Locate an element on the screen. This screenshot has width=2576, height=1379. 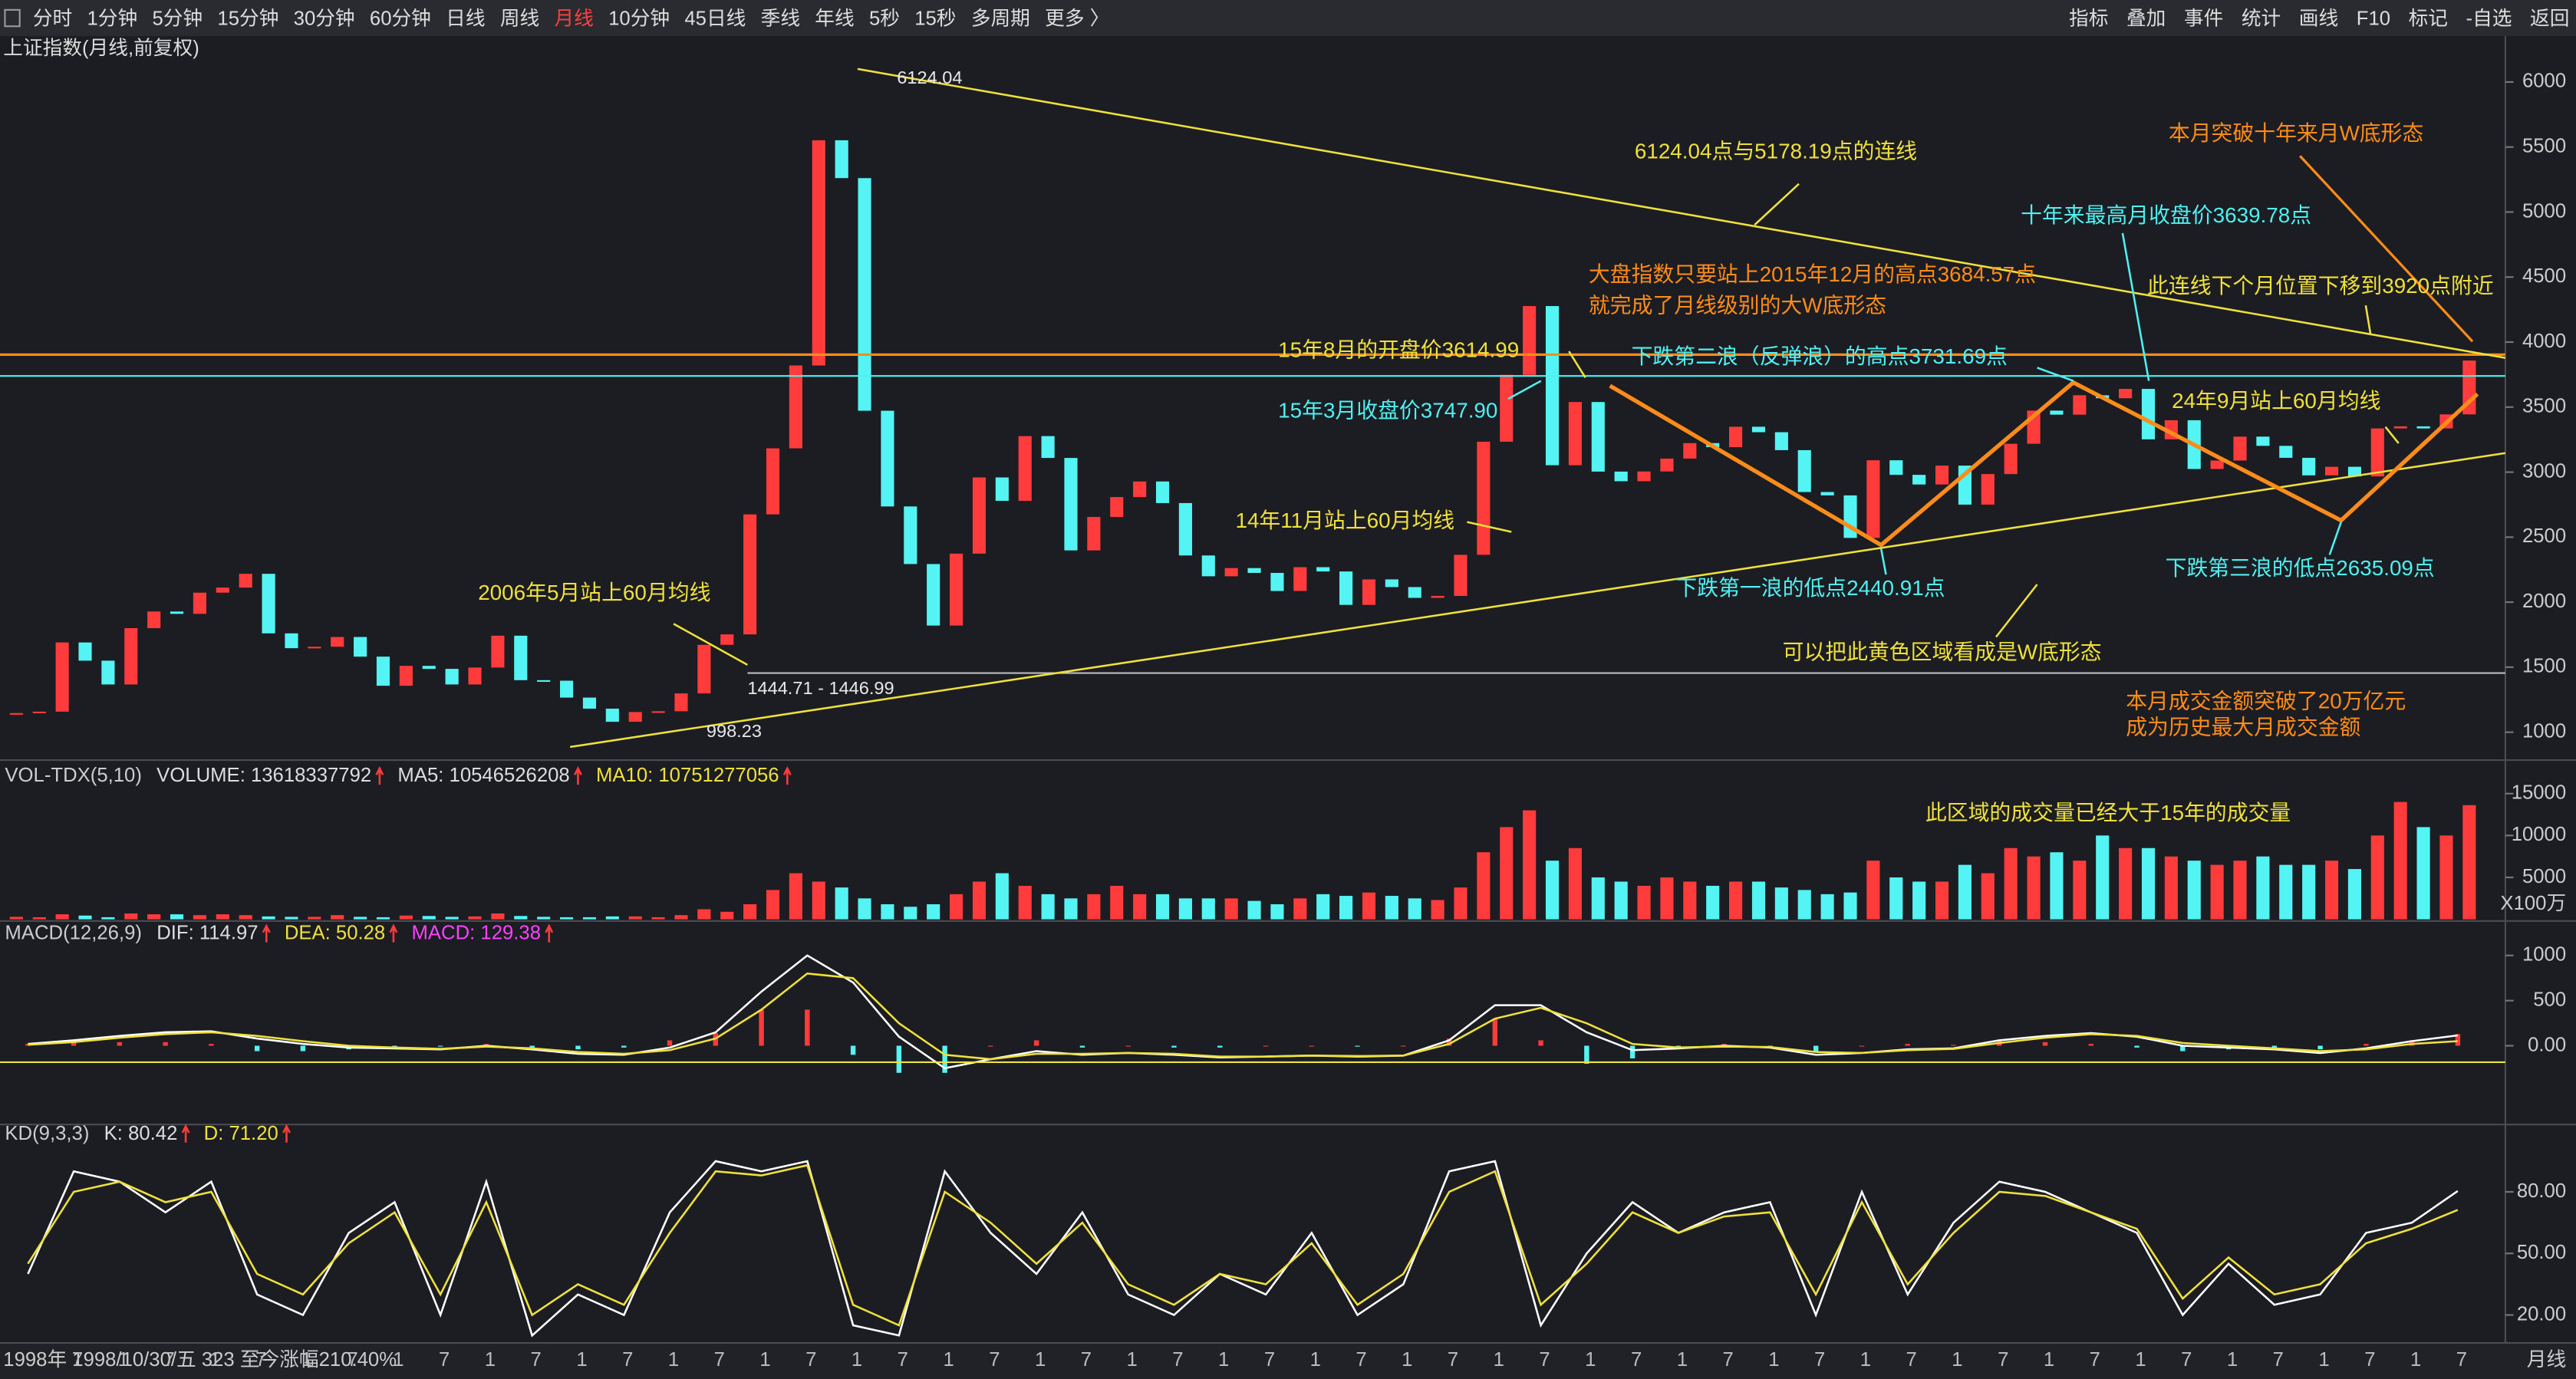
toolbar-item: 60分钟 is located at coordinates (400, 18).